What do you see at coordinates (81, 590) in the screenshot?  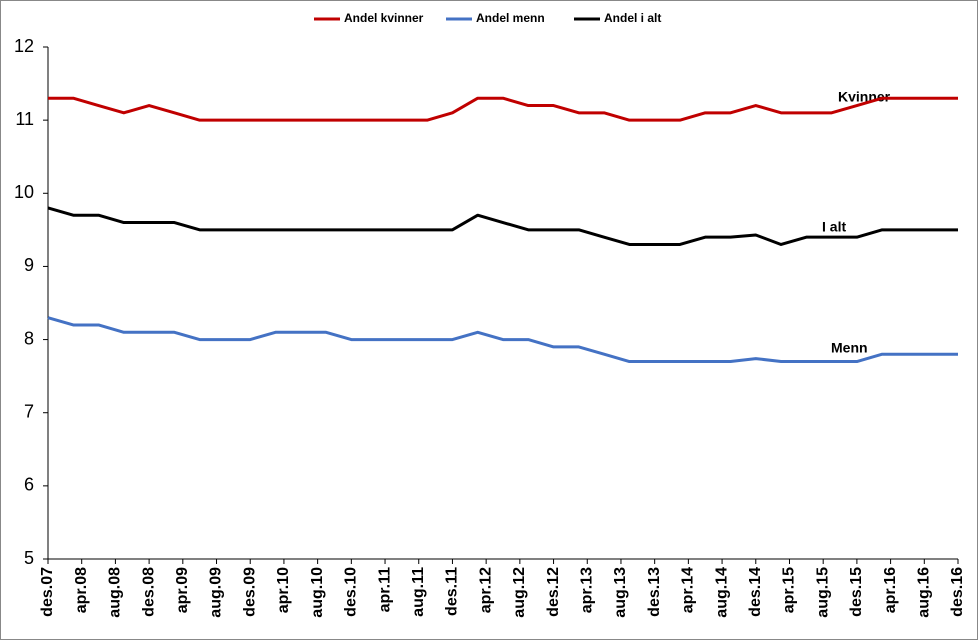 I see `x-tick-label: apr.08` at bounding box center [81, 590].